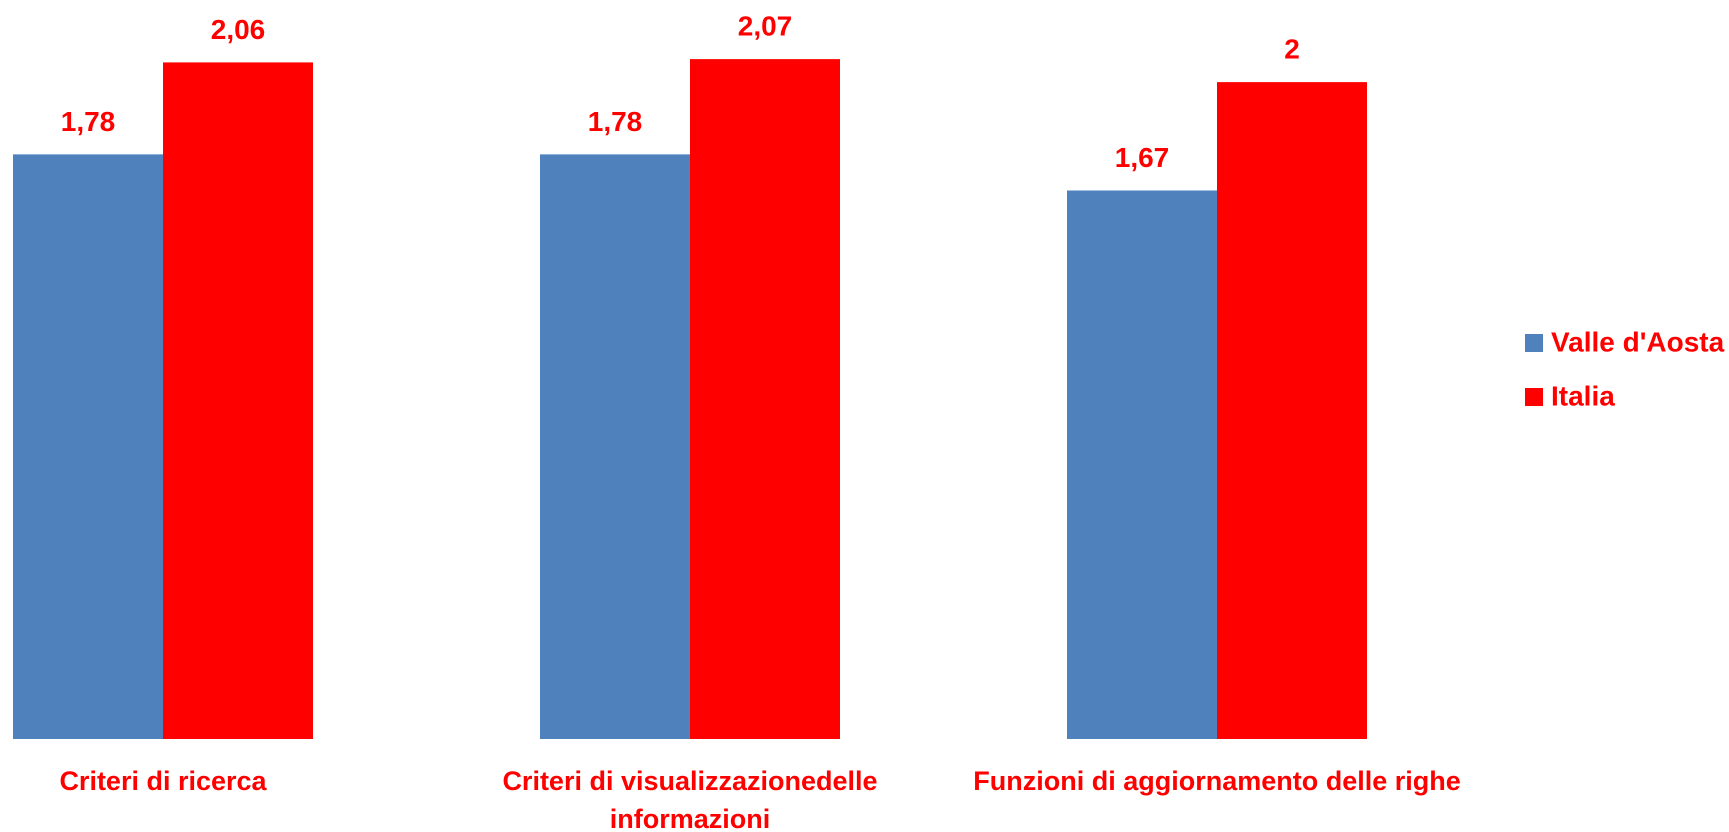 The height and width of the screenshot is (832, 1729). Describe the element at coordinates (1292, 49) in the screenshot. I see `data-label: 2` at that location.